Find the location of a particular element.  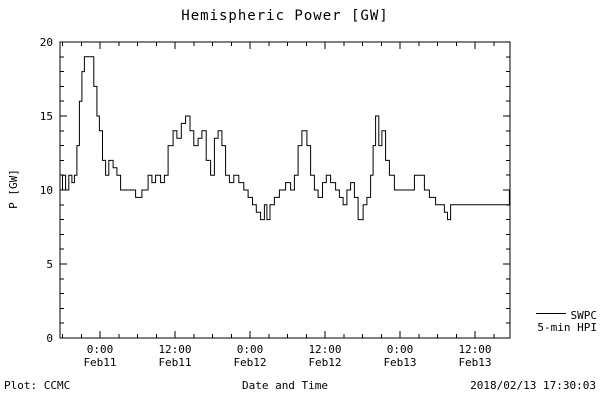

legend-line-sample is located at coordinates (550, 313).